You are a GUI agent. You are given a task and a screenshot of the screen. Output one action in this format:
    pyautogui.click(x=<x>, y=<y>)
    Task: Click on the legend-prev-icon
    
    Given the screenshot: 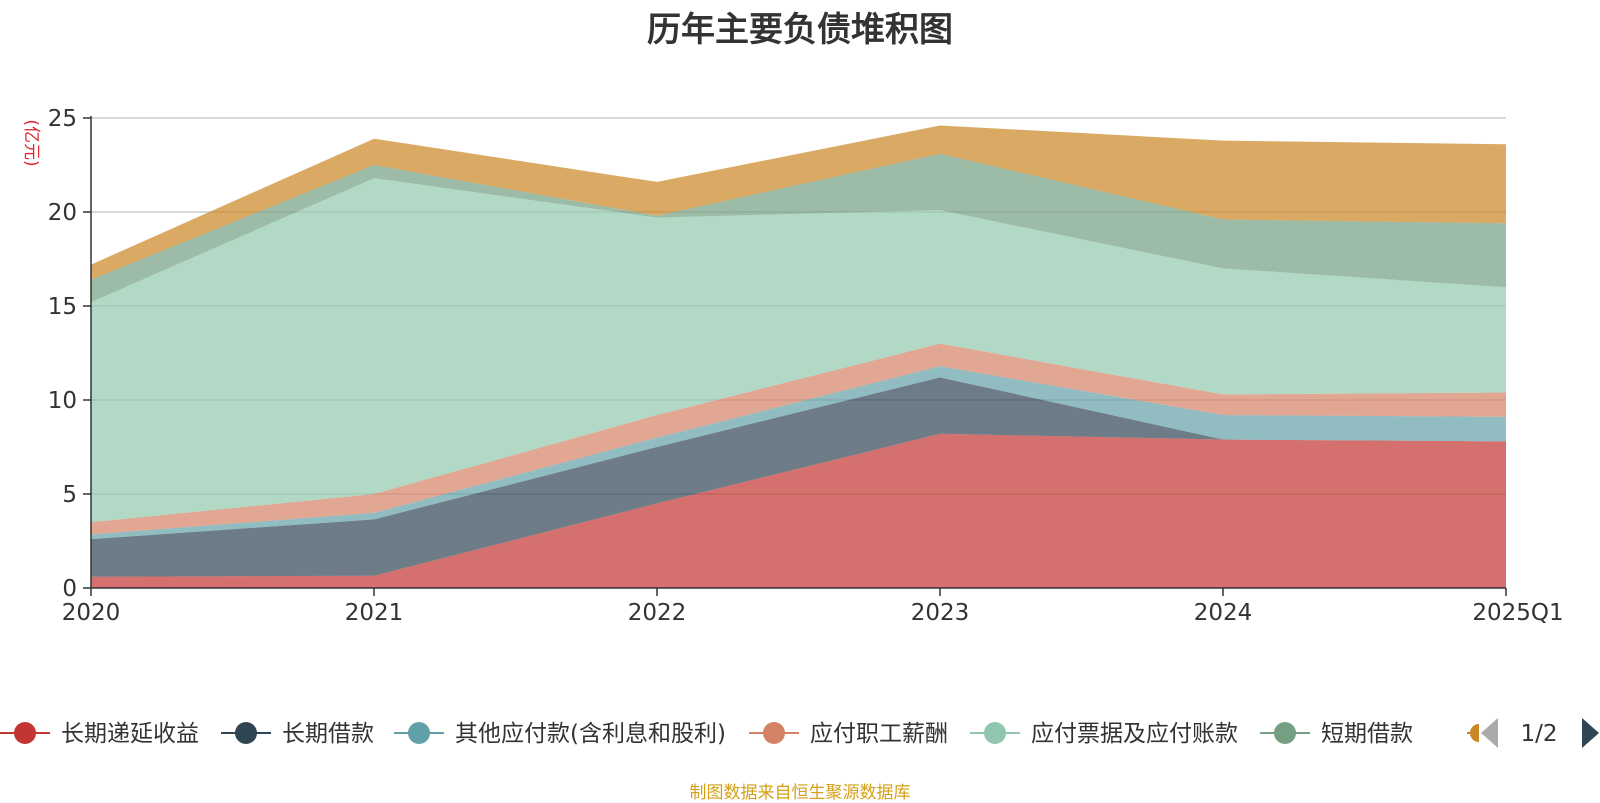 What is the action you would take?
    pyautogui.click(x=1489, y=733)
    